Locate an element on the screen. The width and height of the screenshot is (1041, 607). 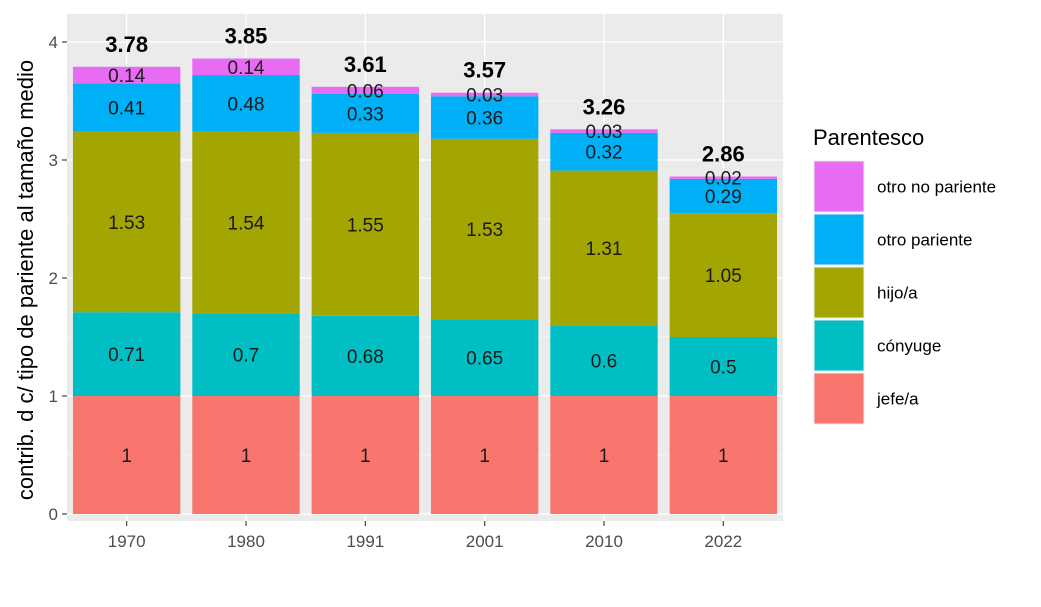
bar-segment-label: 0.29 is located at coordinates (723, 197).